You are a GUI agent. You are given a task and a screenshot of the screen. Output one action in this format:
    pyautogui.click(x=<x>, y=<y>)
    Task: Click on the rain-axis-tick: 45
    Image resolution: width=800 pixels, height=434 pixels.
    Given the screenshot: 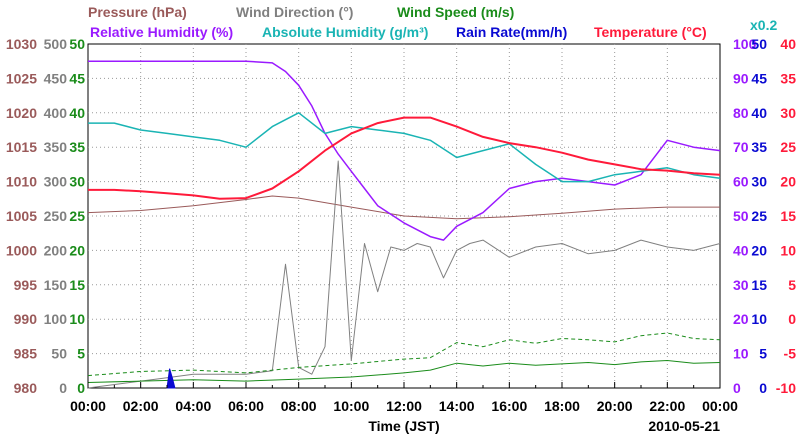 What is the action you would take?
    pyautogui.click(x=759, y=78)
    